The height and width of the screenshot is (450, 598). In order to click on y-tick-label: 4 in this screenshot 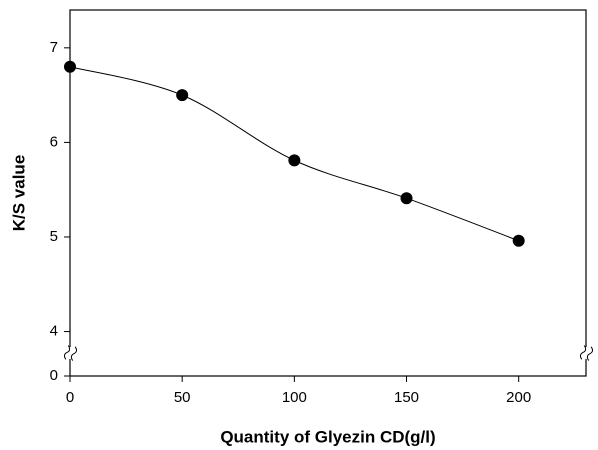, I will do `click(54, 331)`.